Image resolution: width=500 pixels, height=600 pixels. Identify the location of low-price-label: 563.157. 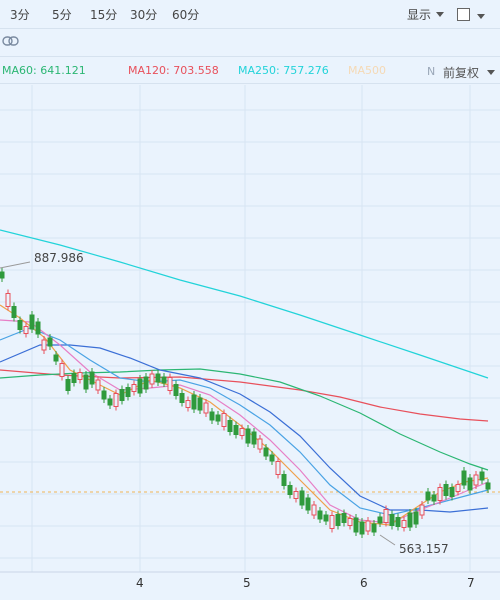
(424, 549).